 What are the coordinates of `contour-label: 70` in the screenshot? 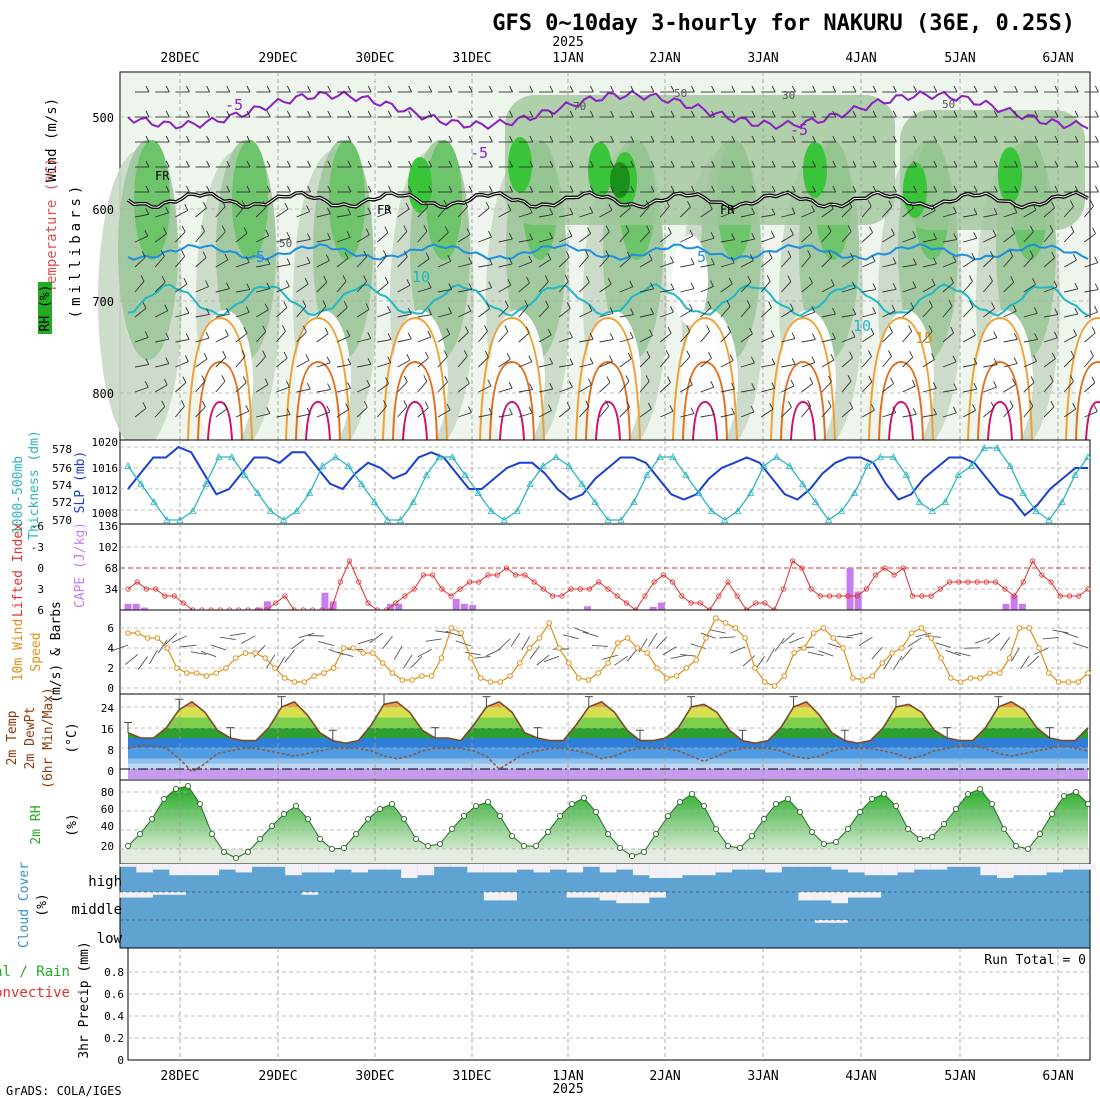 It's located at (579, 106).